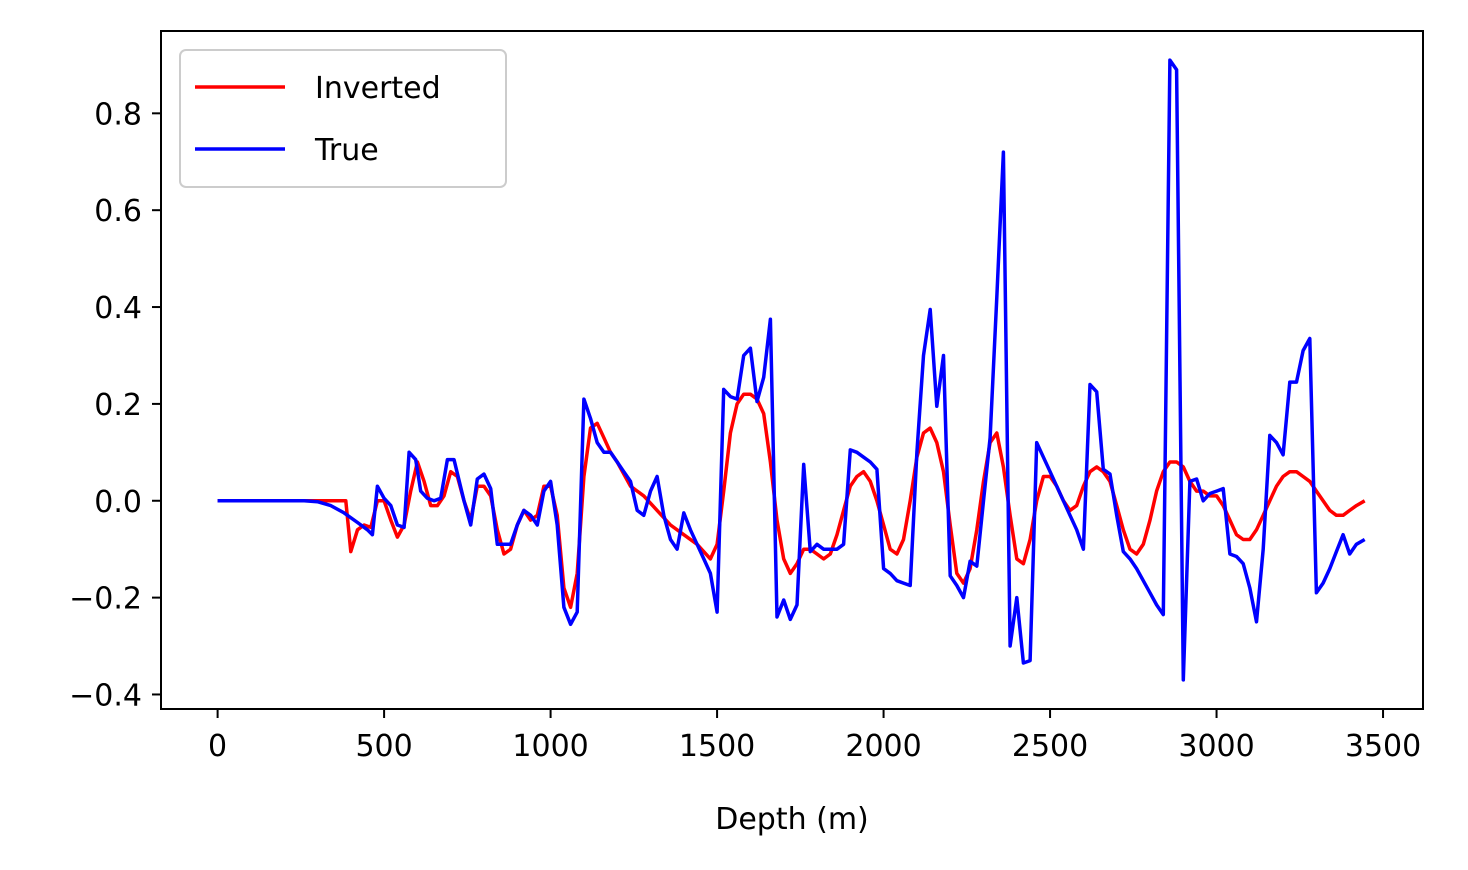 This screenshot has height=870, width=1468. What do you see at coordinates (1050, 746) in the screenshot?
I see `x-tick-label: 2500` at bounding box center [1050, 746].